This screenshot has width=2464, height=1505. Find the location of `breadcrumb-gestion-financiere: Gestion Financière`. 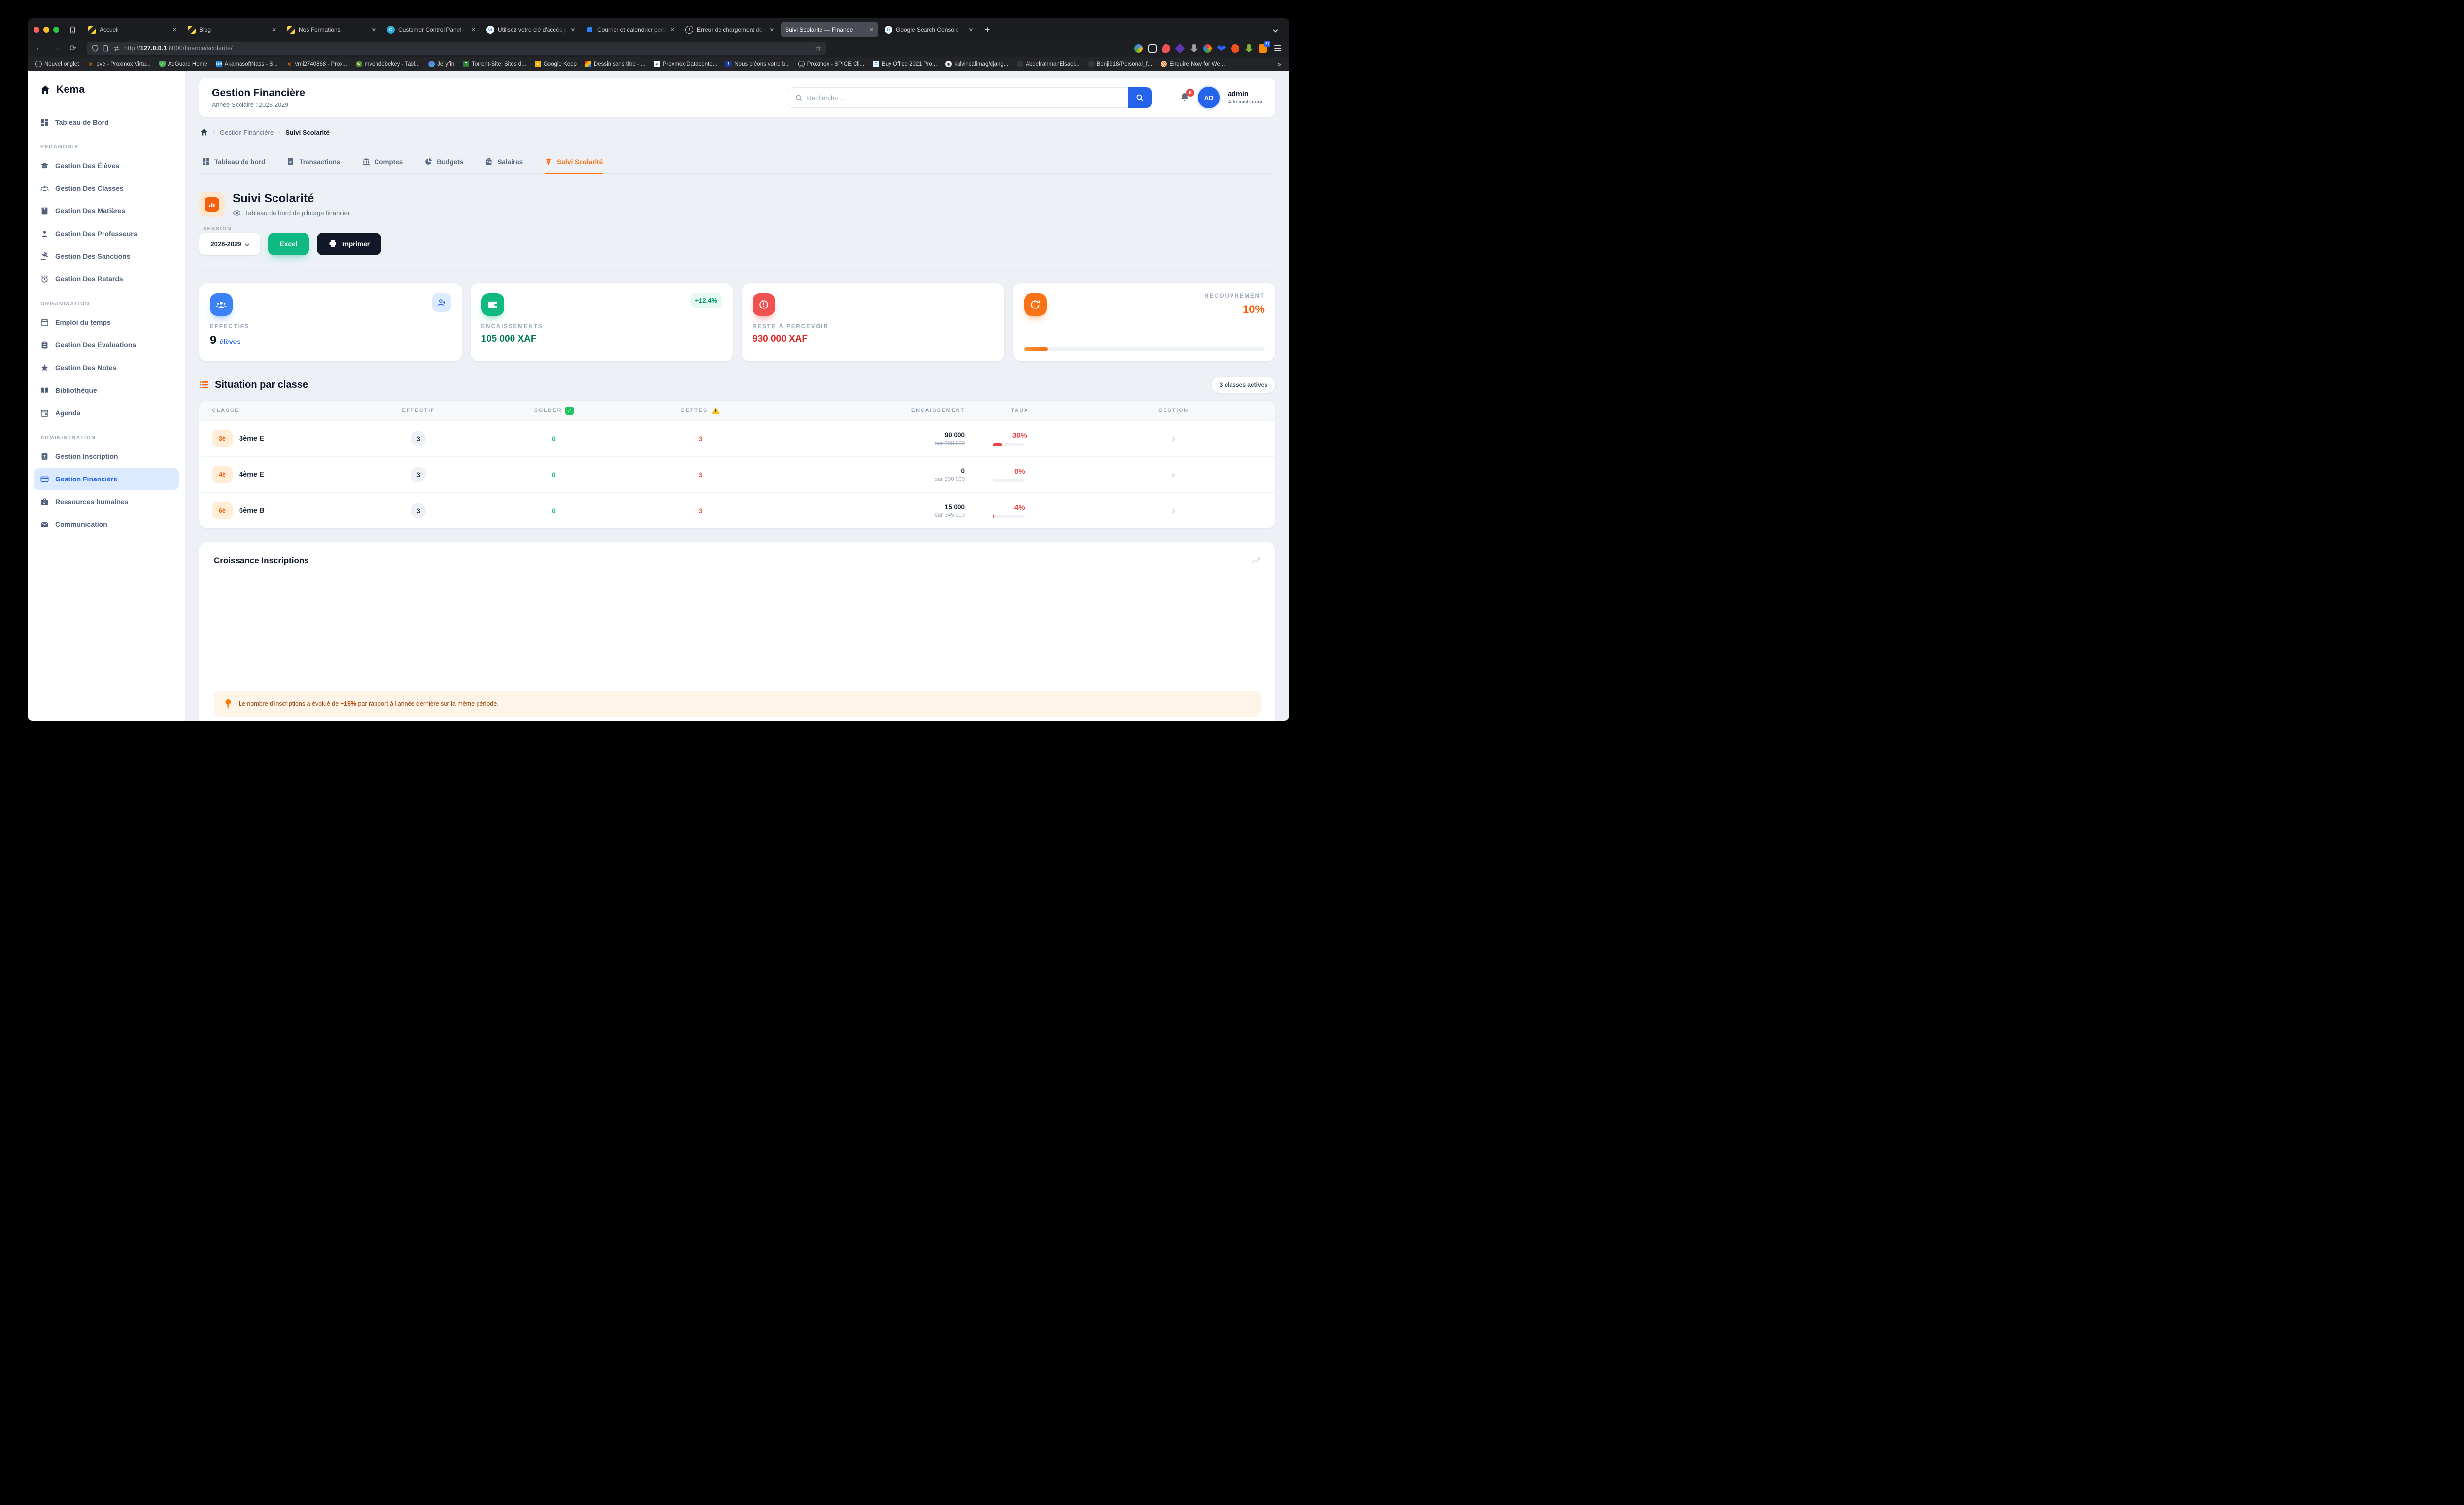

breadcrumb-gestion-financiere: Gestion Financière is located at coordinates (247, 132).